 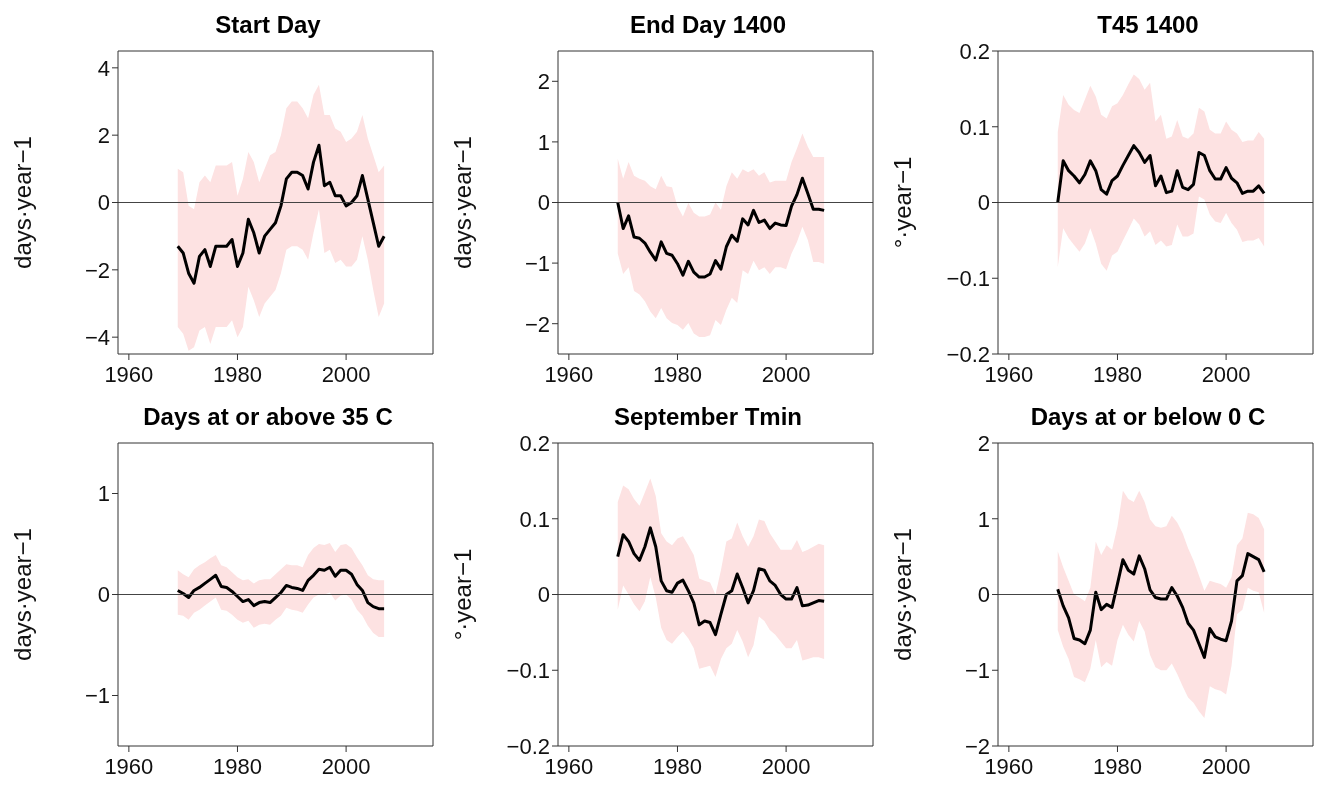 What do you see at coordinates (708, 416) in the screenshot?
I see `chart-title: September Tmin` at bounding box center [708, 416].